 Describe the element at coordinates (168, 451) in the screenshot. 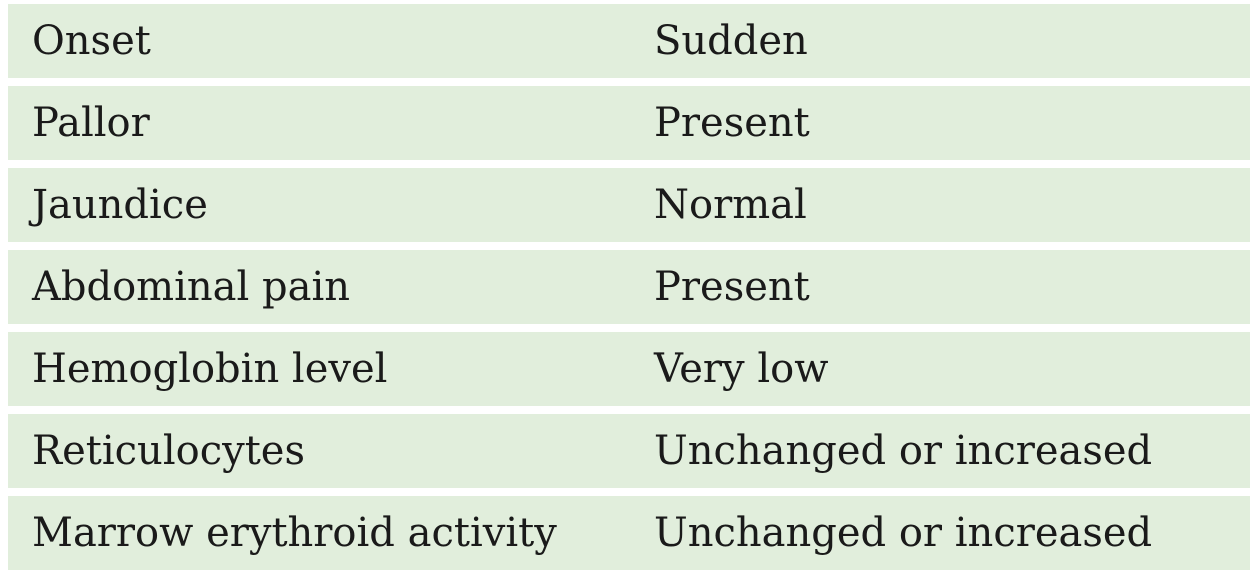

I see `row-label: Reticulocytes` at that location.